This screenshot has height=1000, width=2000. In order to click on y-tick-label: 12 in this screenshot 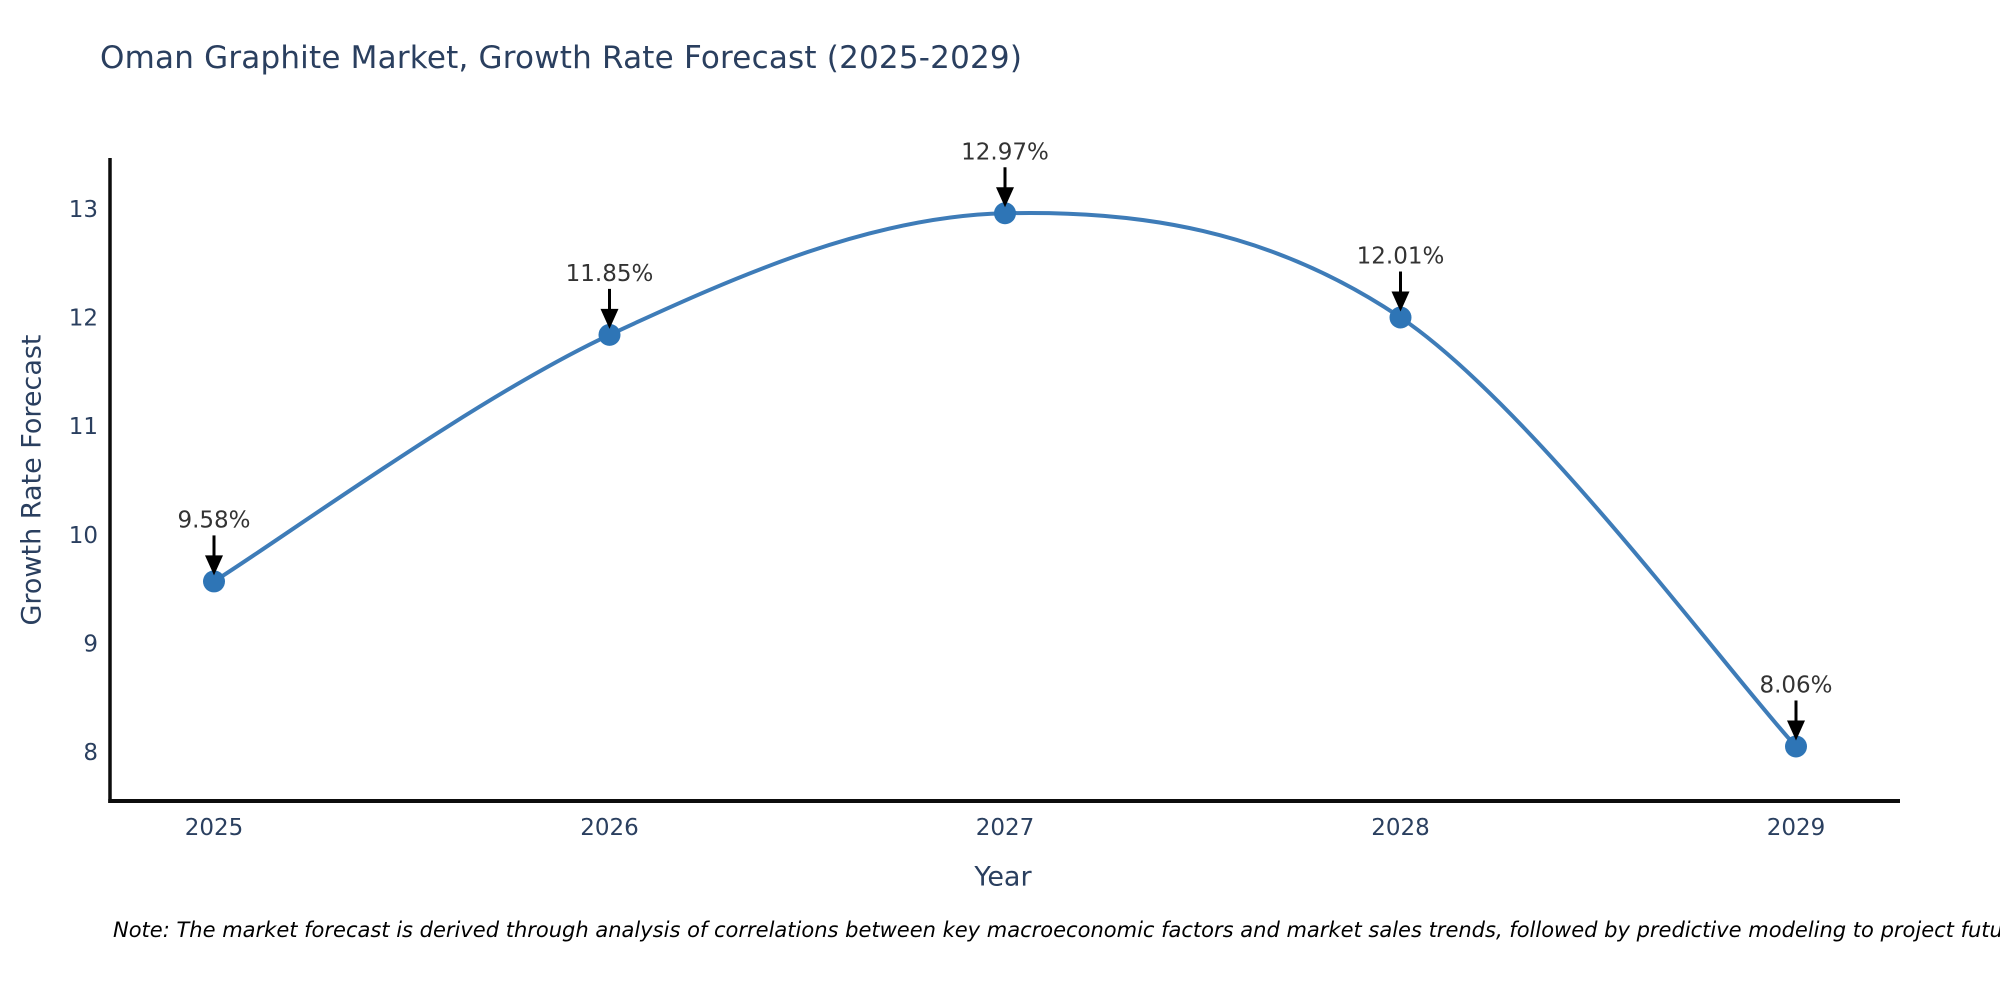, I will do `click(83, 319)`.